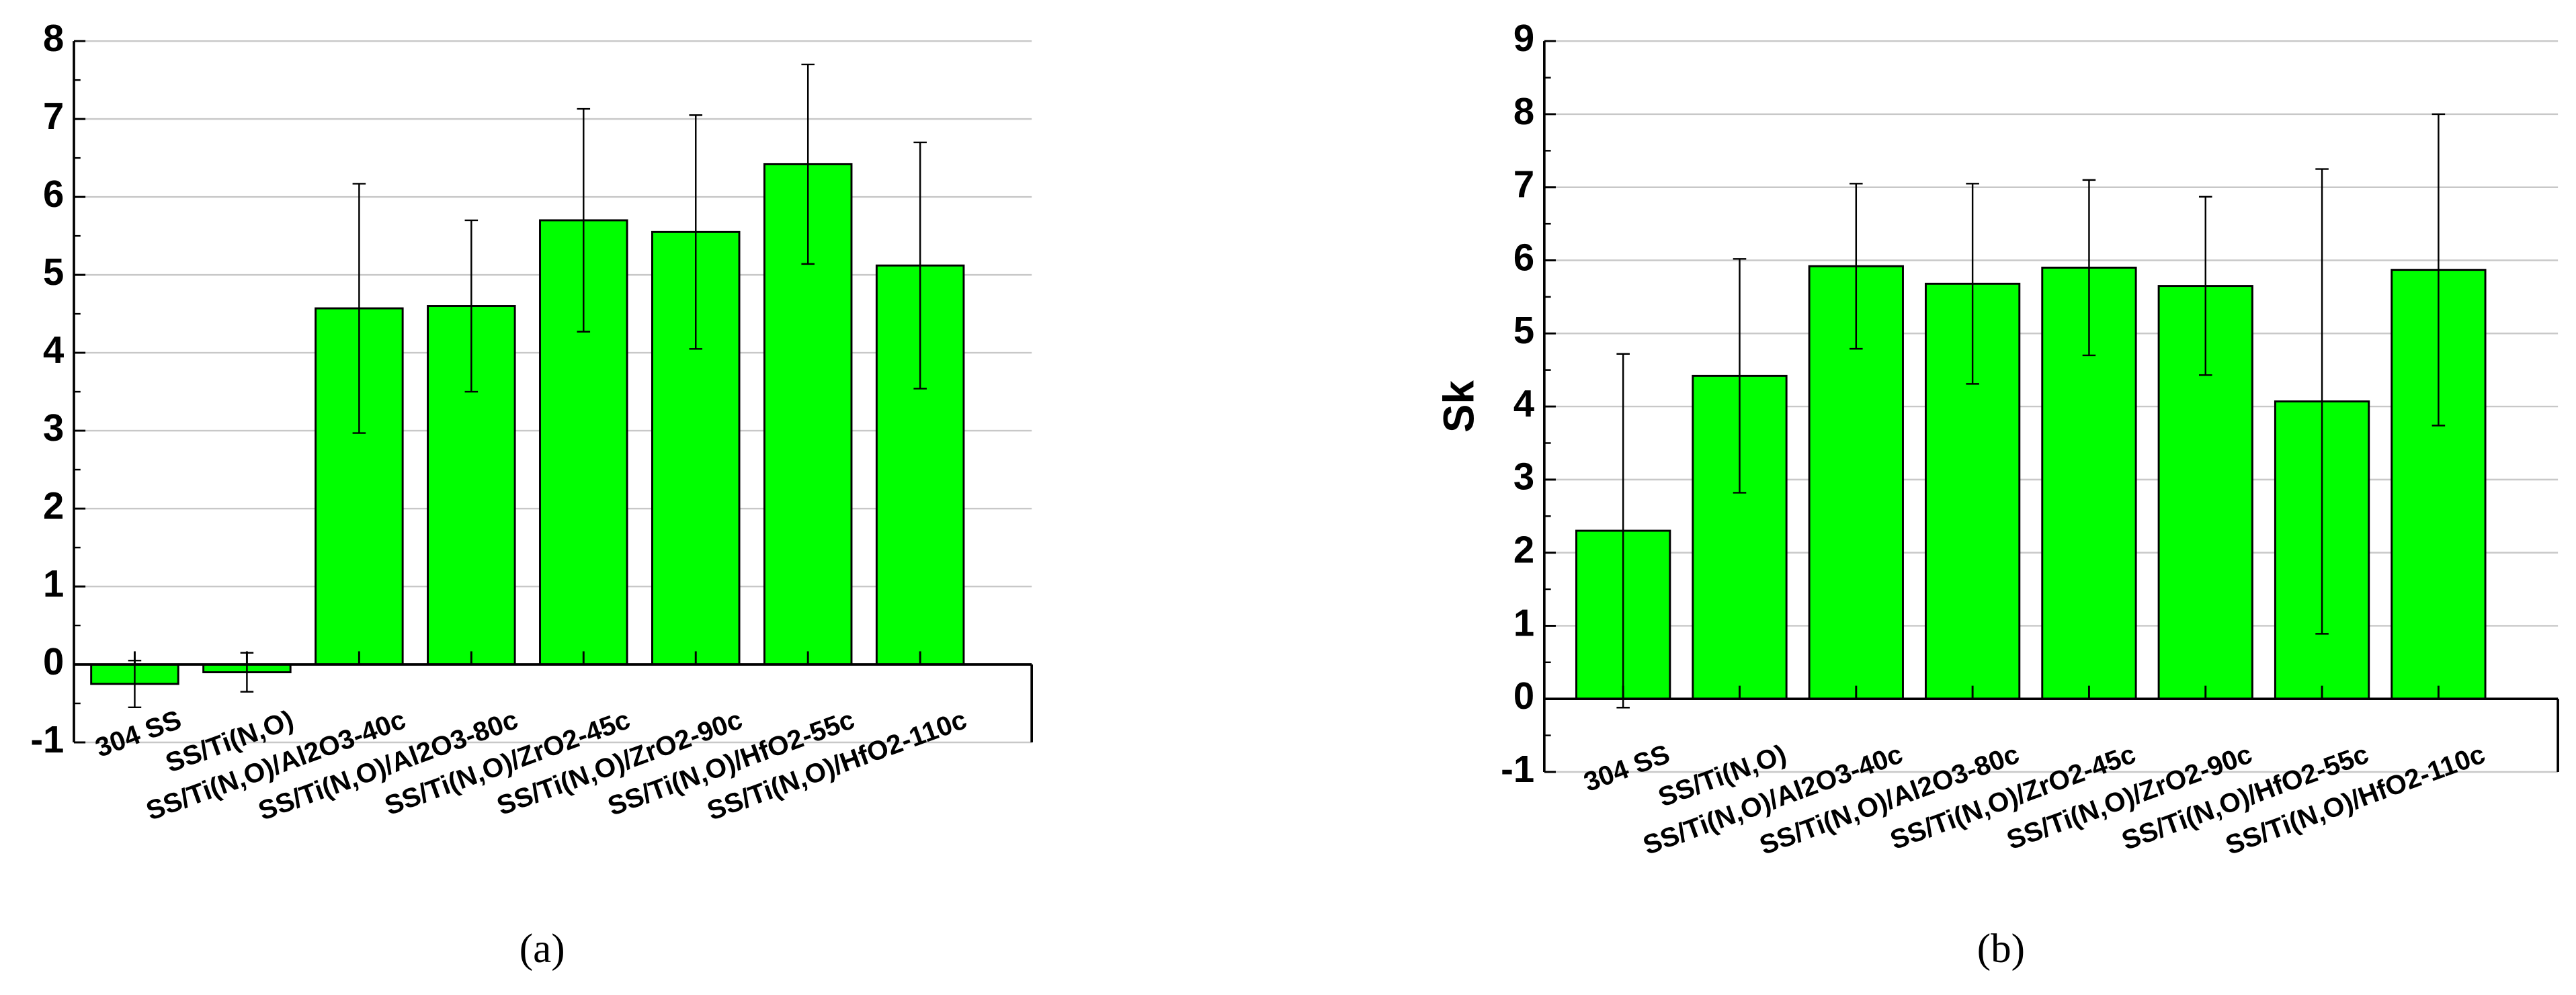 The image size is (2576, 995). What do you see at coordinates (542, 949) in the screenshot?
I see `caption: (a)` at bounding box center [542, 949].